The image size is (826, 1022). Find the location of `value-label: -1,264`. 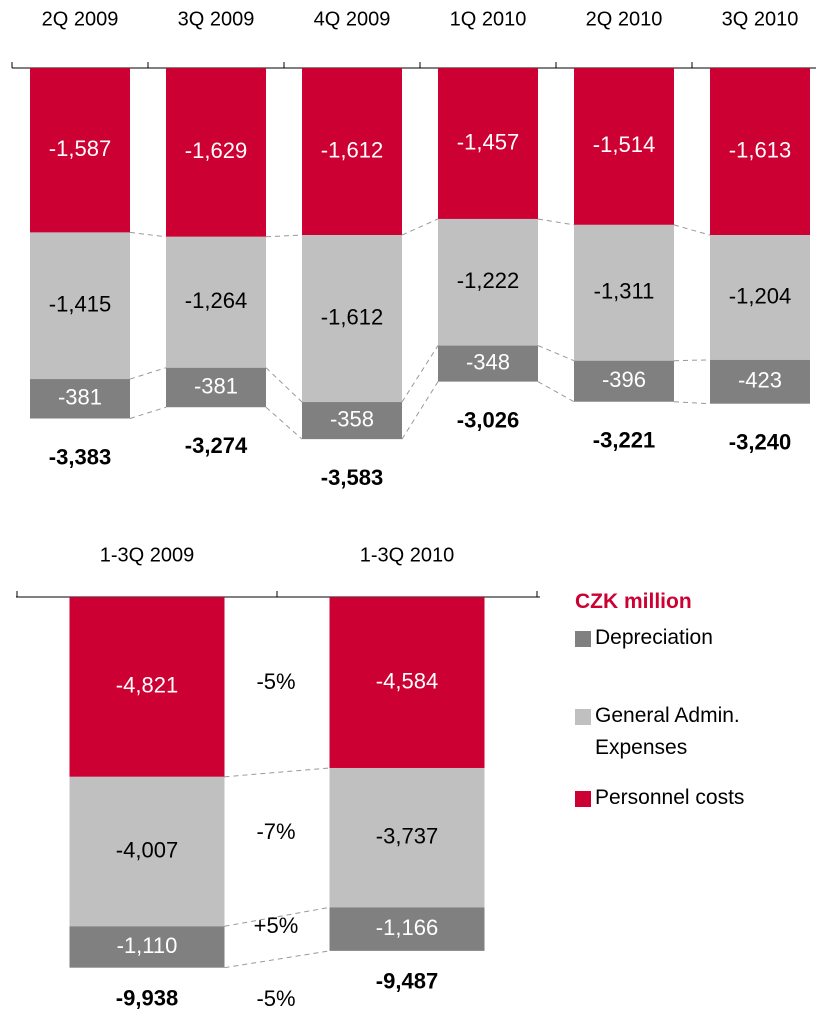

value-label: -1,264 is located at coordinates (216, 300).